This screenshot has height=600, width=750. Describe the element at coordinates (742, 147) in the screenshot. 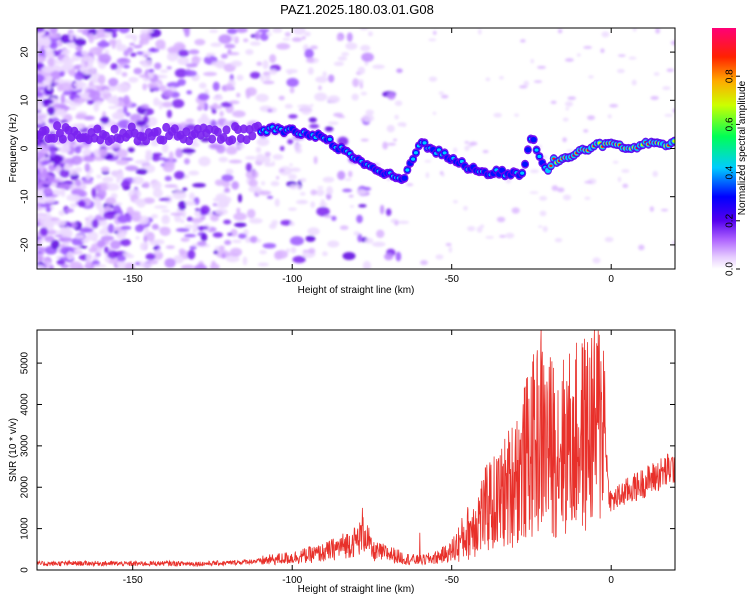

I see `colorbar-label: Normalized spectral amplitude` at that location.